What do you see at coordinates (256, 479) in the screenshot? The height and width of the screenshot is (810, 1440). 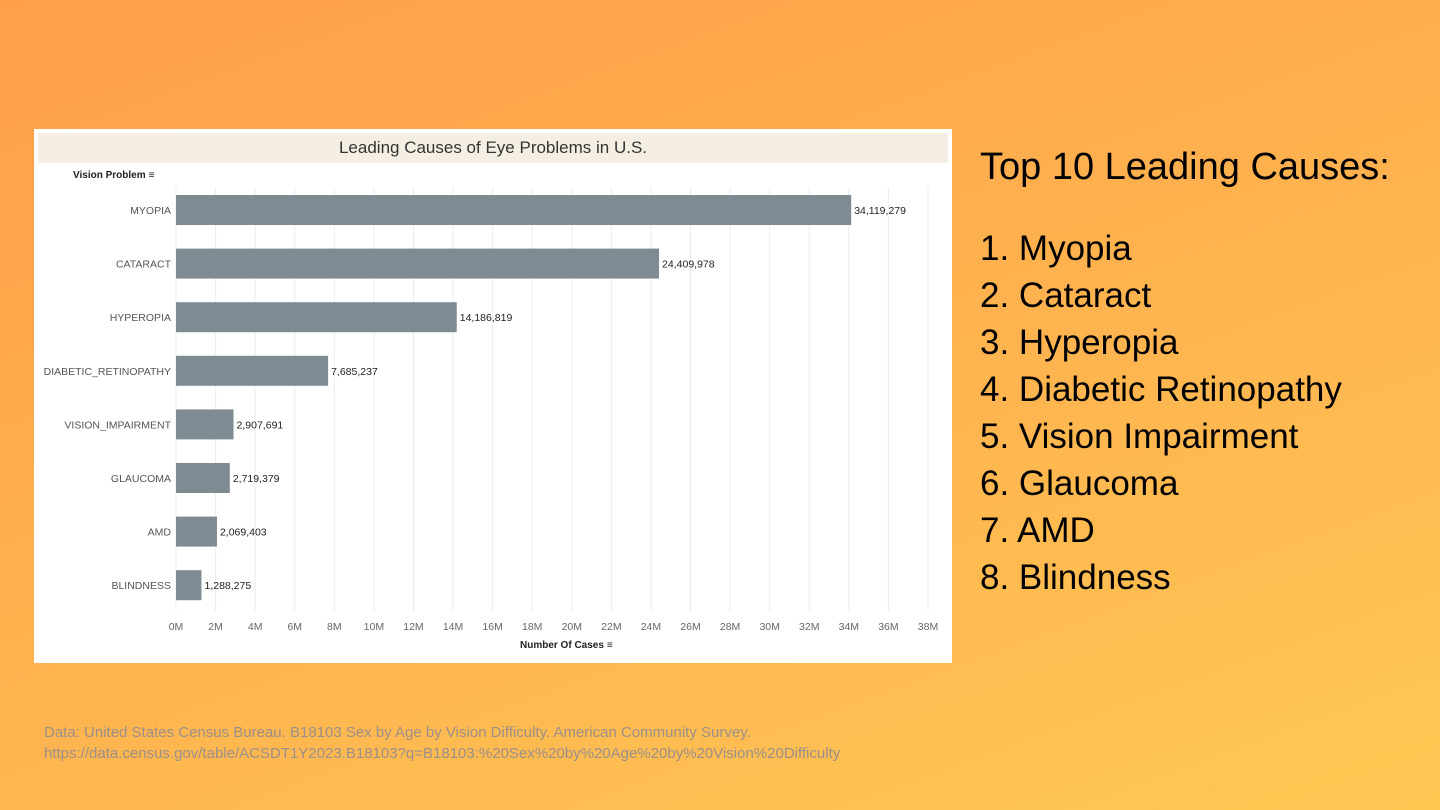 I see `data-label: 2,719,379` at bounding box center [256, 479].